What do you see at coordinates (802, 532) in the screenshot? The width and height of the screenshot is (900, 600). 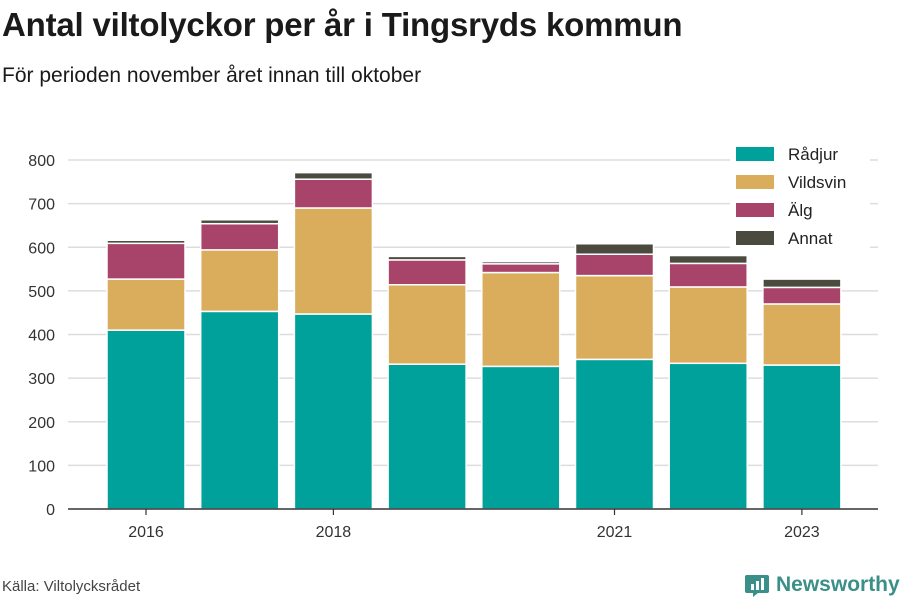 I see `x-tick-label: 2023` at bounding box center [802, 532].